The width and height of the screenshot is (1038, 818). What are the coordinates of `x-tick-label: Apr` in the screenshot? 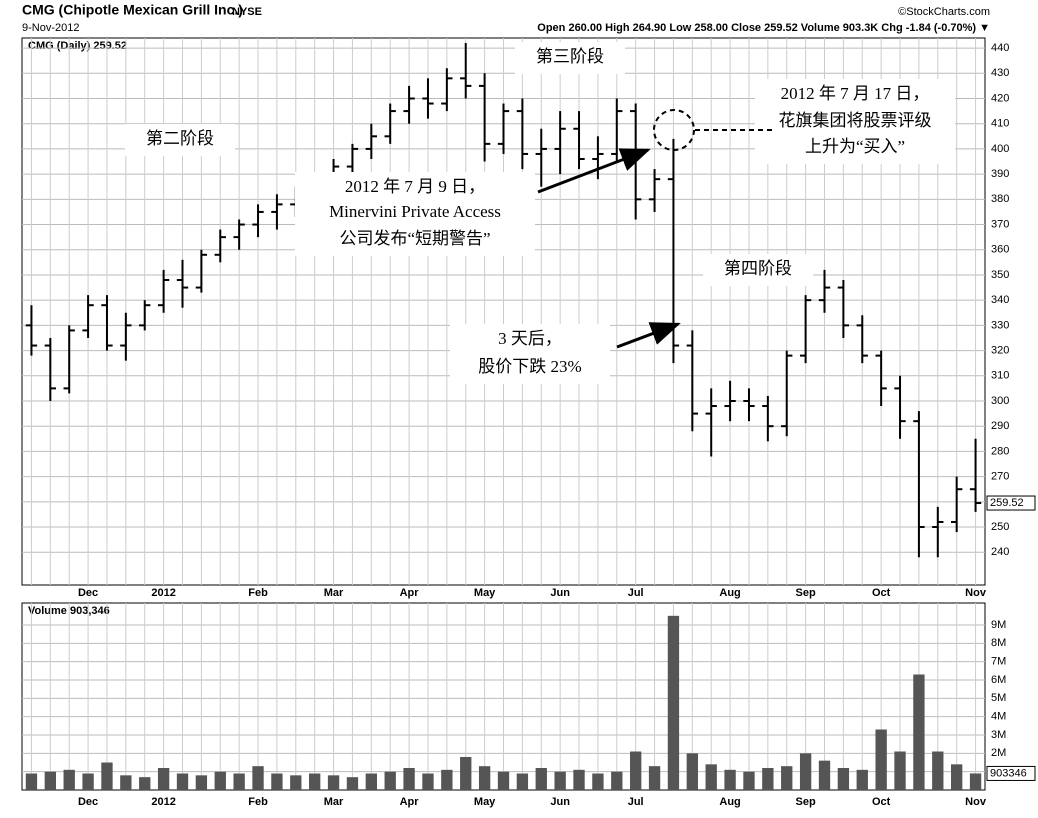 It's located at (410, 593).